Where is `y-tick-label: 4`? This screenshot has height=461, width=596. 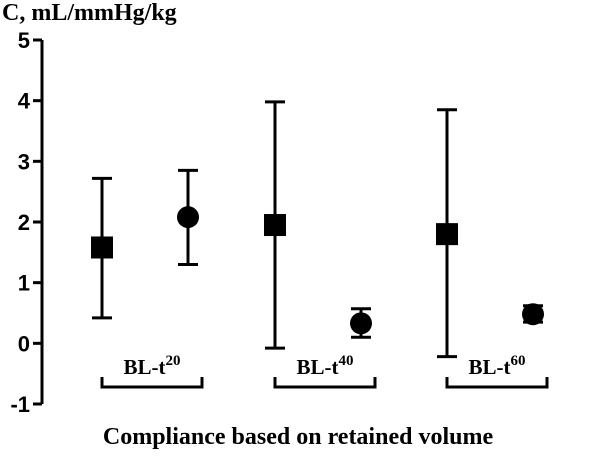
y-tick-label: 4 is located at coordinates (24, 101).